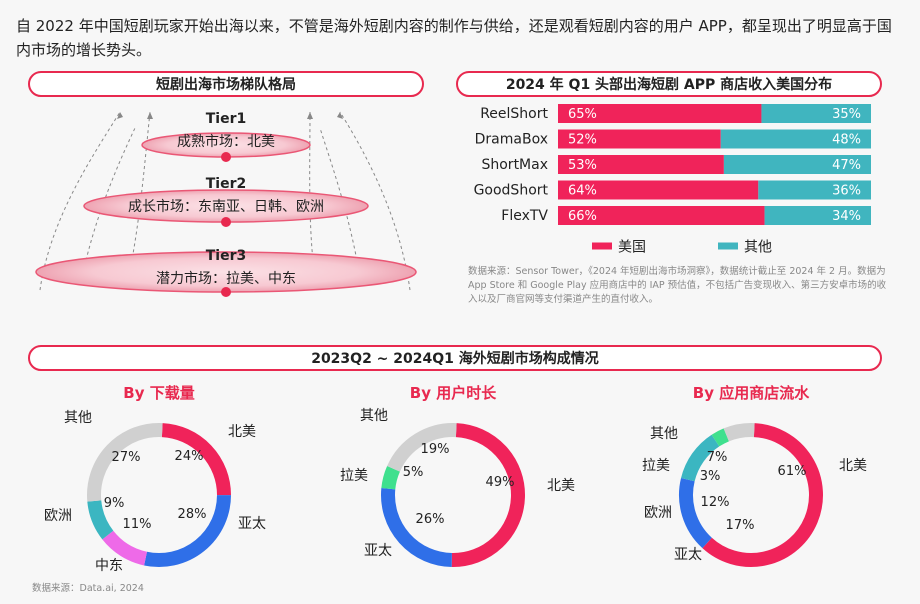  I want to click on bar-value-label: 65%, so click(582, 114).